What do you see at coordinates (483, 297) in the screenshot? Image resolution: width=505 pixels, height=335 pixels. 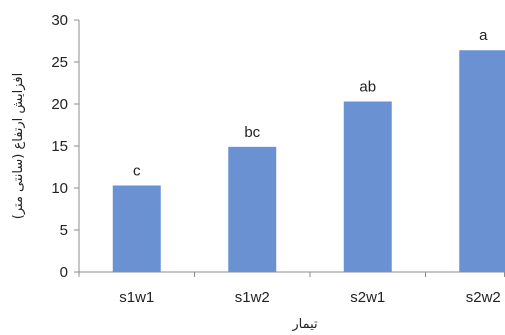 I see `x-category-label: s2w2` at bounding box center [483, 297].